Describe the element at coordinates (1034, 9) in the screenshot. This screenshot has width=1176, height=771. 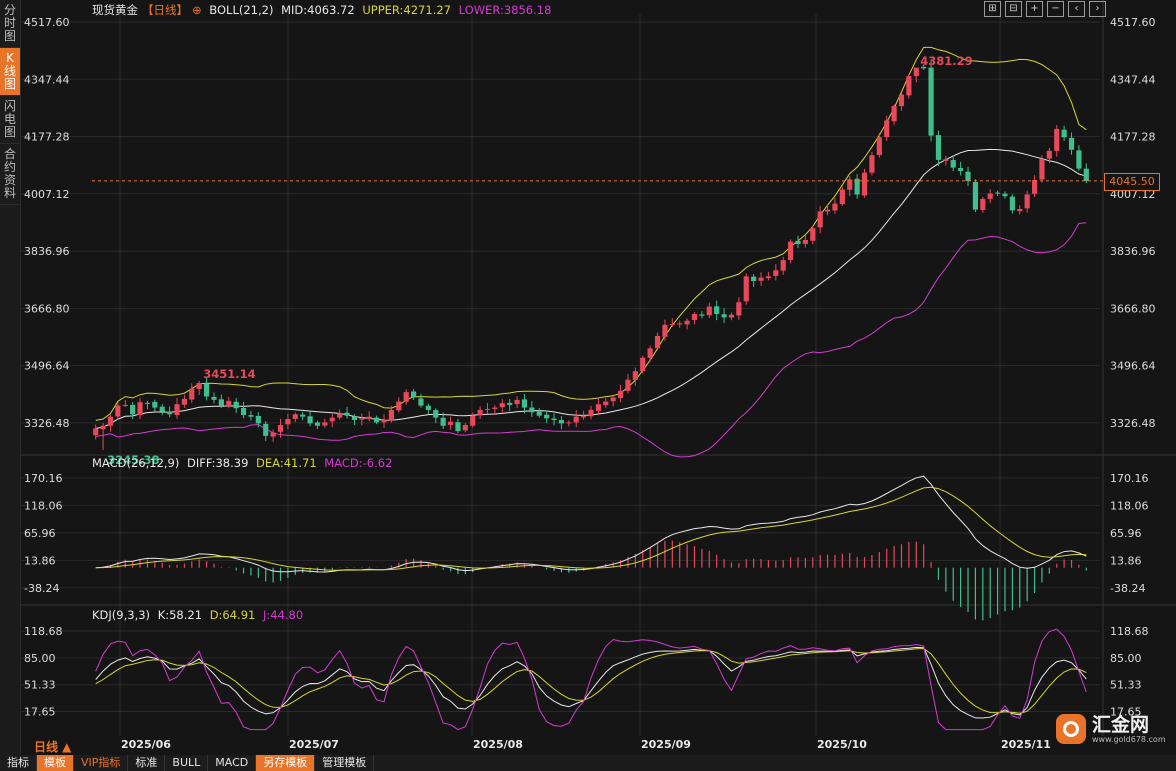
I see `zoom-in-icon: +` at that location.